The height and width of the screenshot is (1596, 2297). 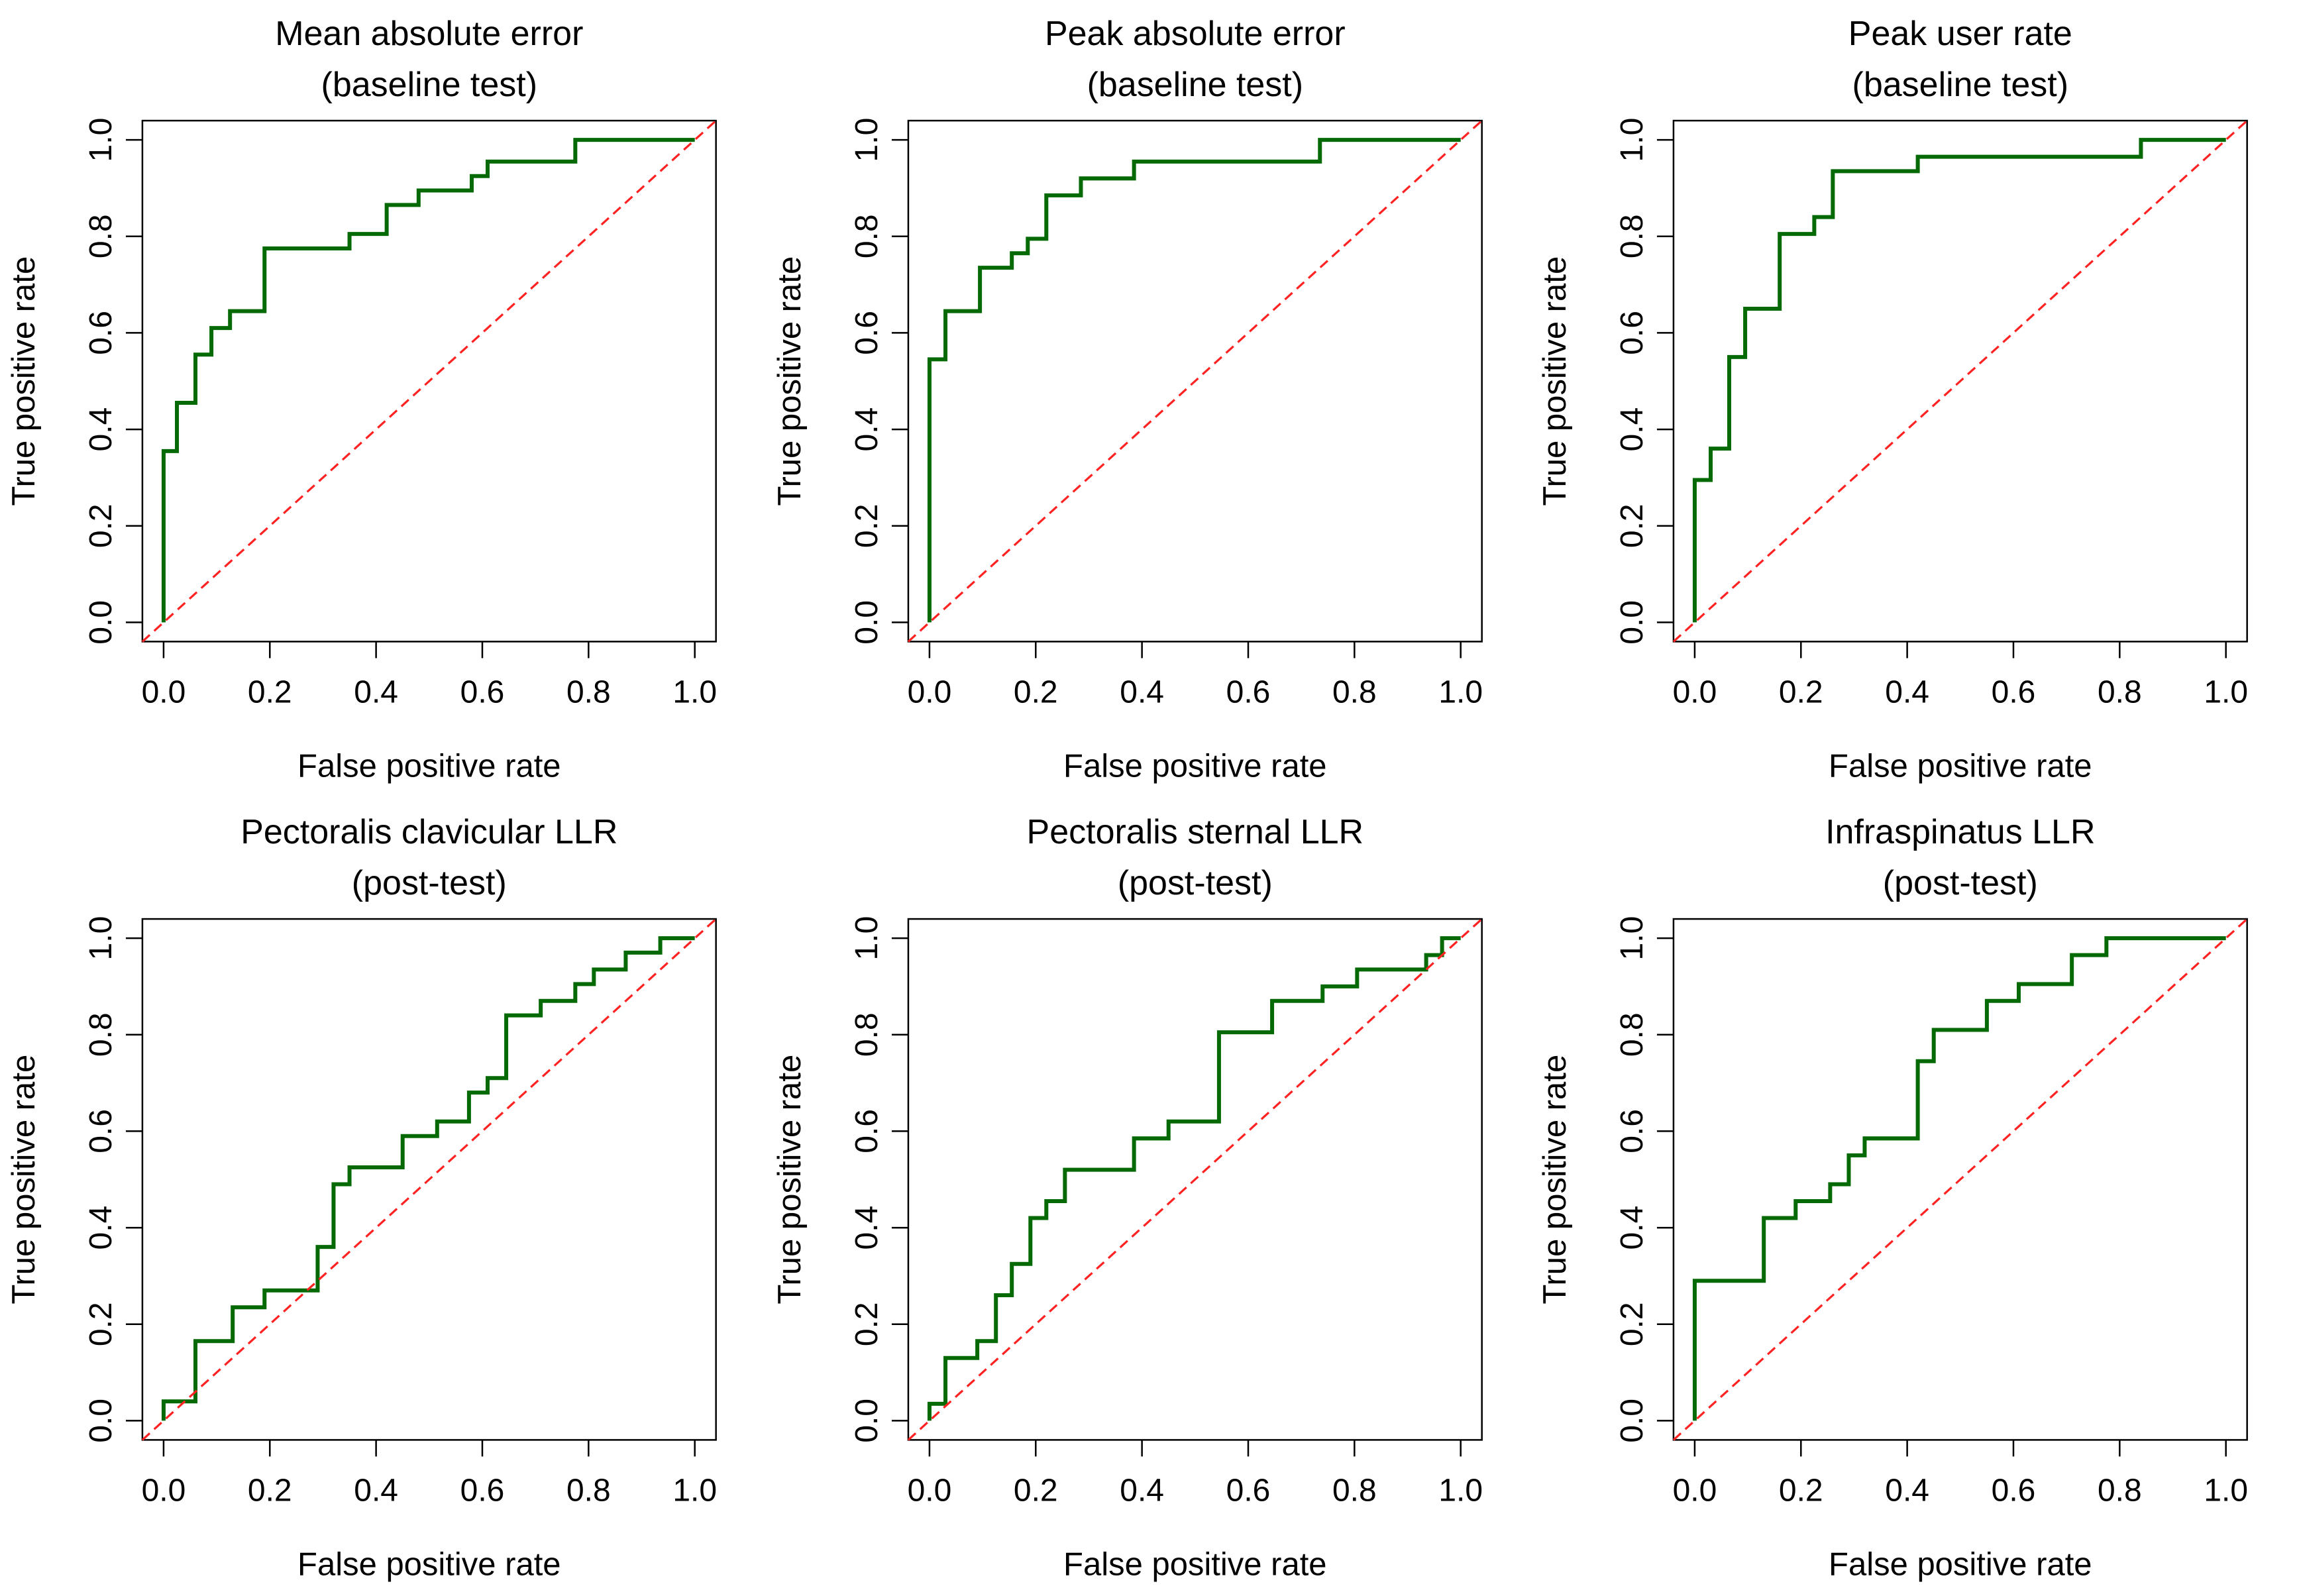 I want to click on chart-title-line1: Mean absolute error, so click(x=429, y=34).